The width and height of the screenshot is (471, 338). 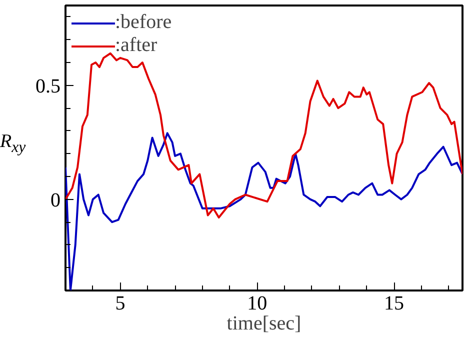 I want to click on y-tick-label: 0.5, so click(x=48, y=86).